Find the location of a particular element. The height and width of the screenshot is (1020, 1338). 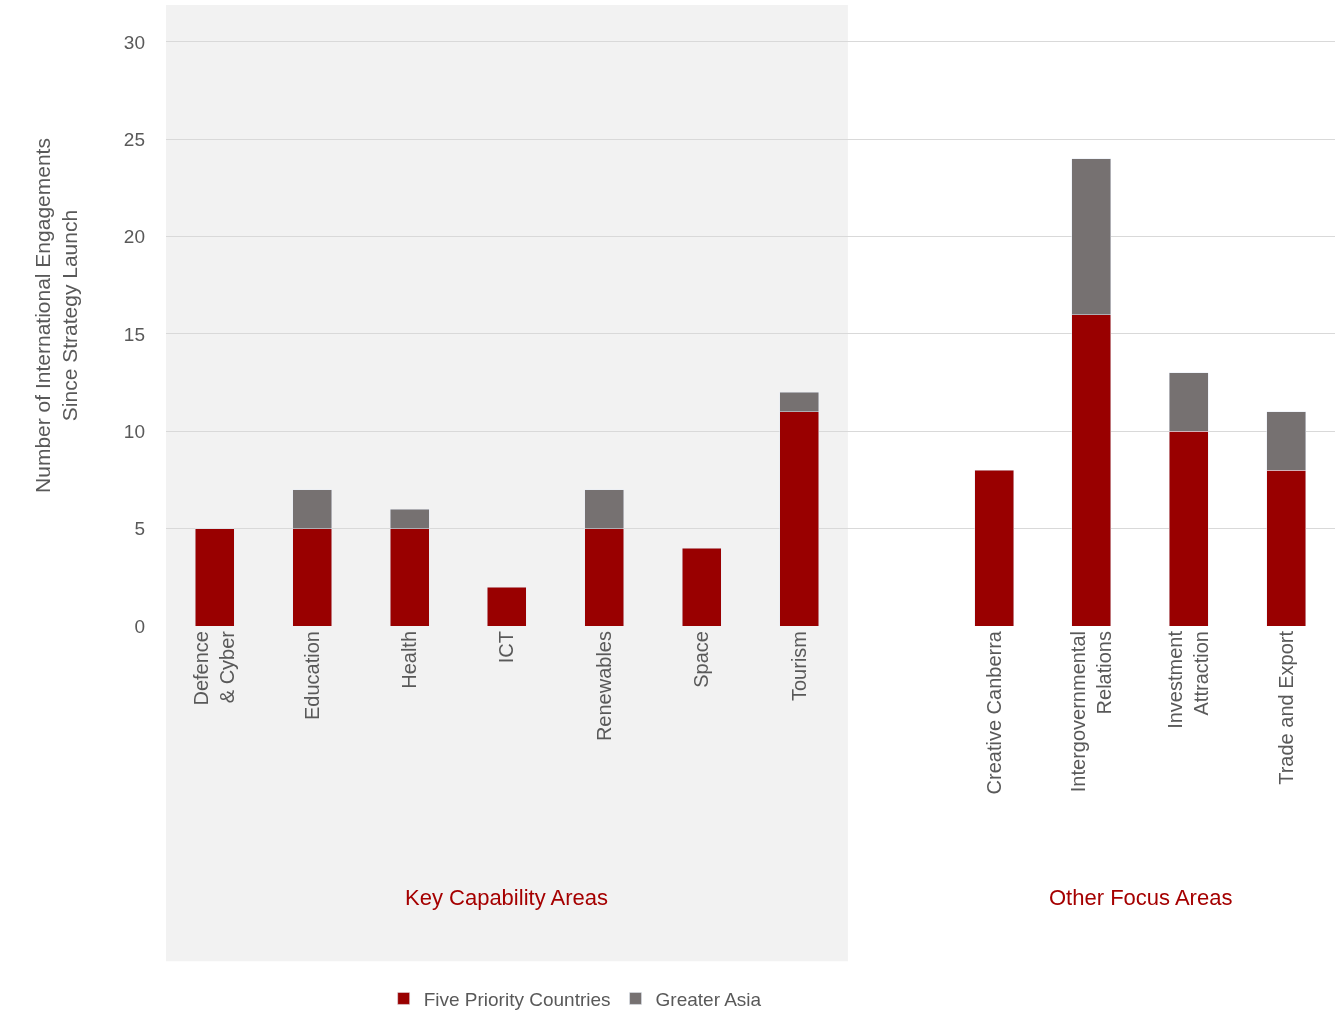

x-tick-label: Defence & Cyber is located at coordinates (214, 668).